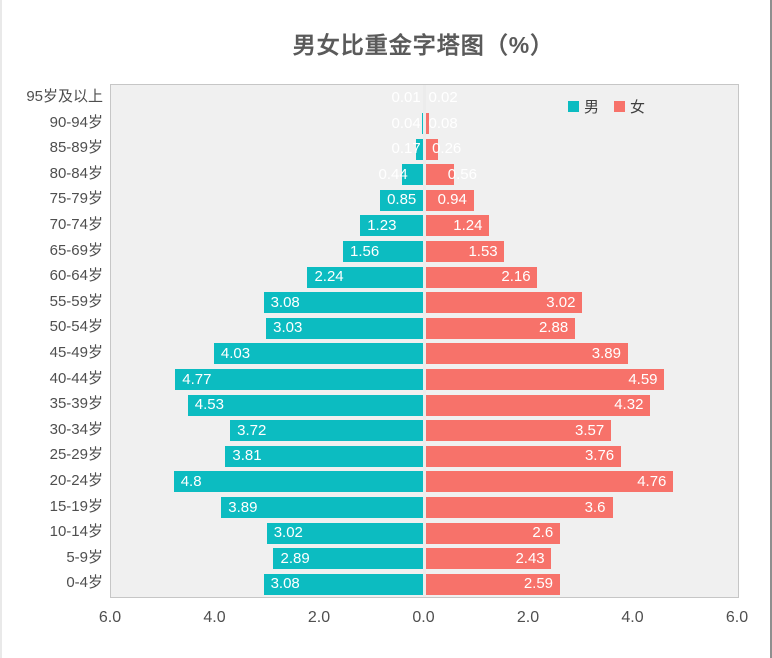 This screenshot has height=658, width=772. What do you see at coordinates (285, 302) in the screenshot?
I see `bar-value-label-male: 3.08` at bounding box center [285, 302].